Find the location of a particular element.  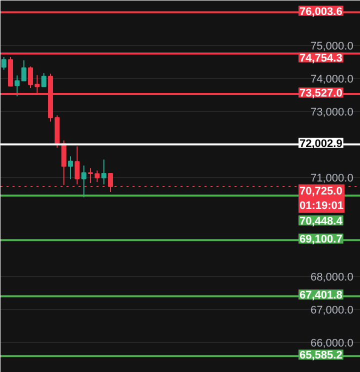

ref-line-label: 73,527.0 is located at coordinates (321, 94).